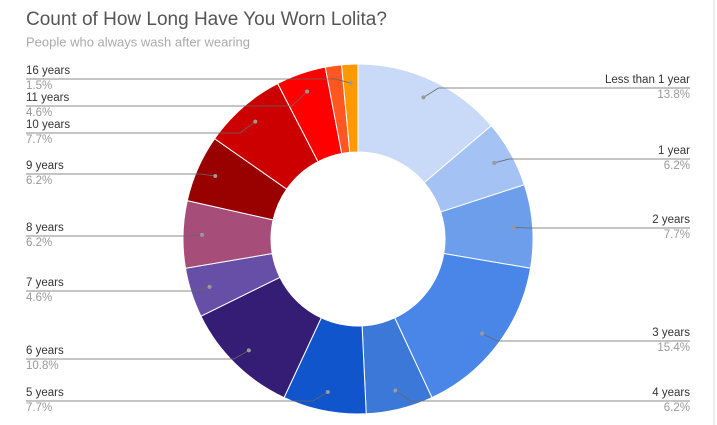 Image resolution: width=717 pixels, height=425 pixels. I want to click on slice-label: 7 years, so click(45, 283).